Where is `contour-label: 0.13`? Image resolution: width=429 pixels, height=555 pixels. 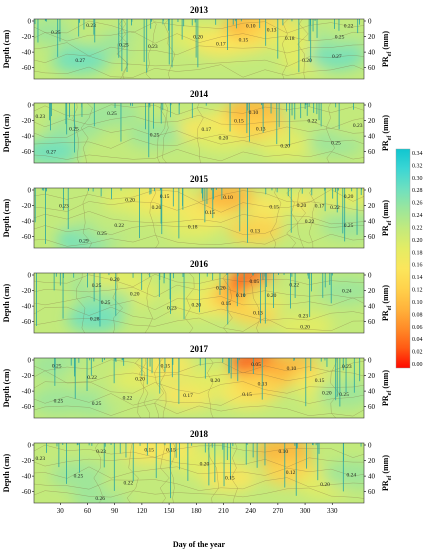
contour-label: 0.13 is located at coordinates (255, 231).